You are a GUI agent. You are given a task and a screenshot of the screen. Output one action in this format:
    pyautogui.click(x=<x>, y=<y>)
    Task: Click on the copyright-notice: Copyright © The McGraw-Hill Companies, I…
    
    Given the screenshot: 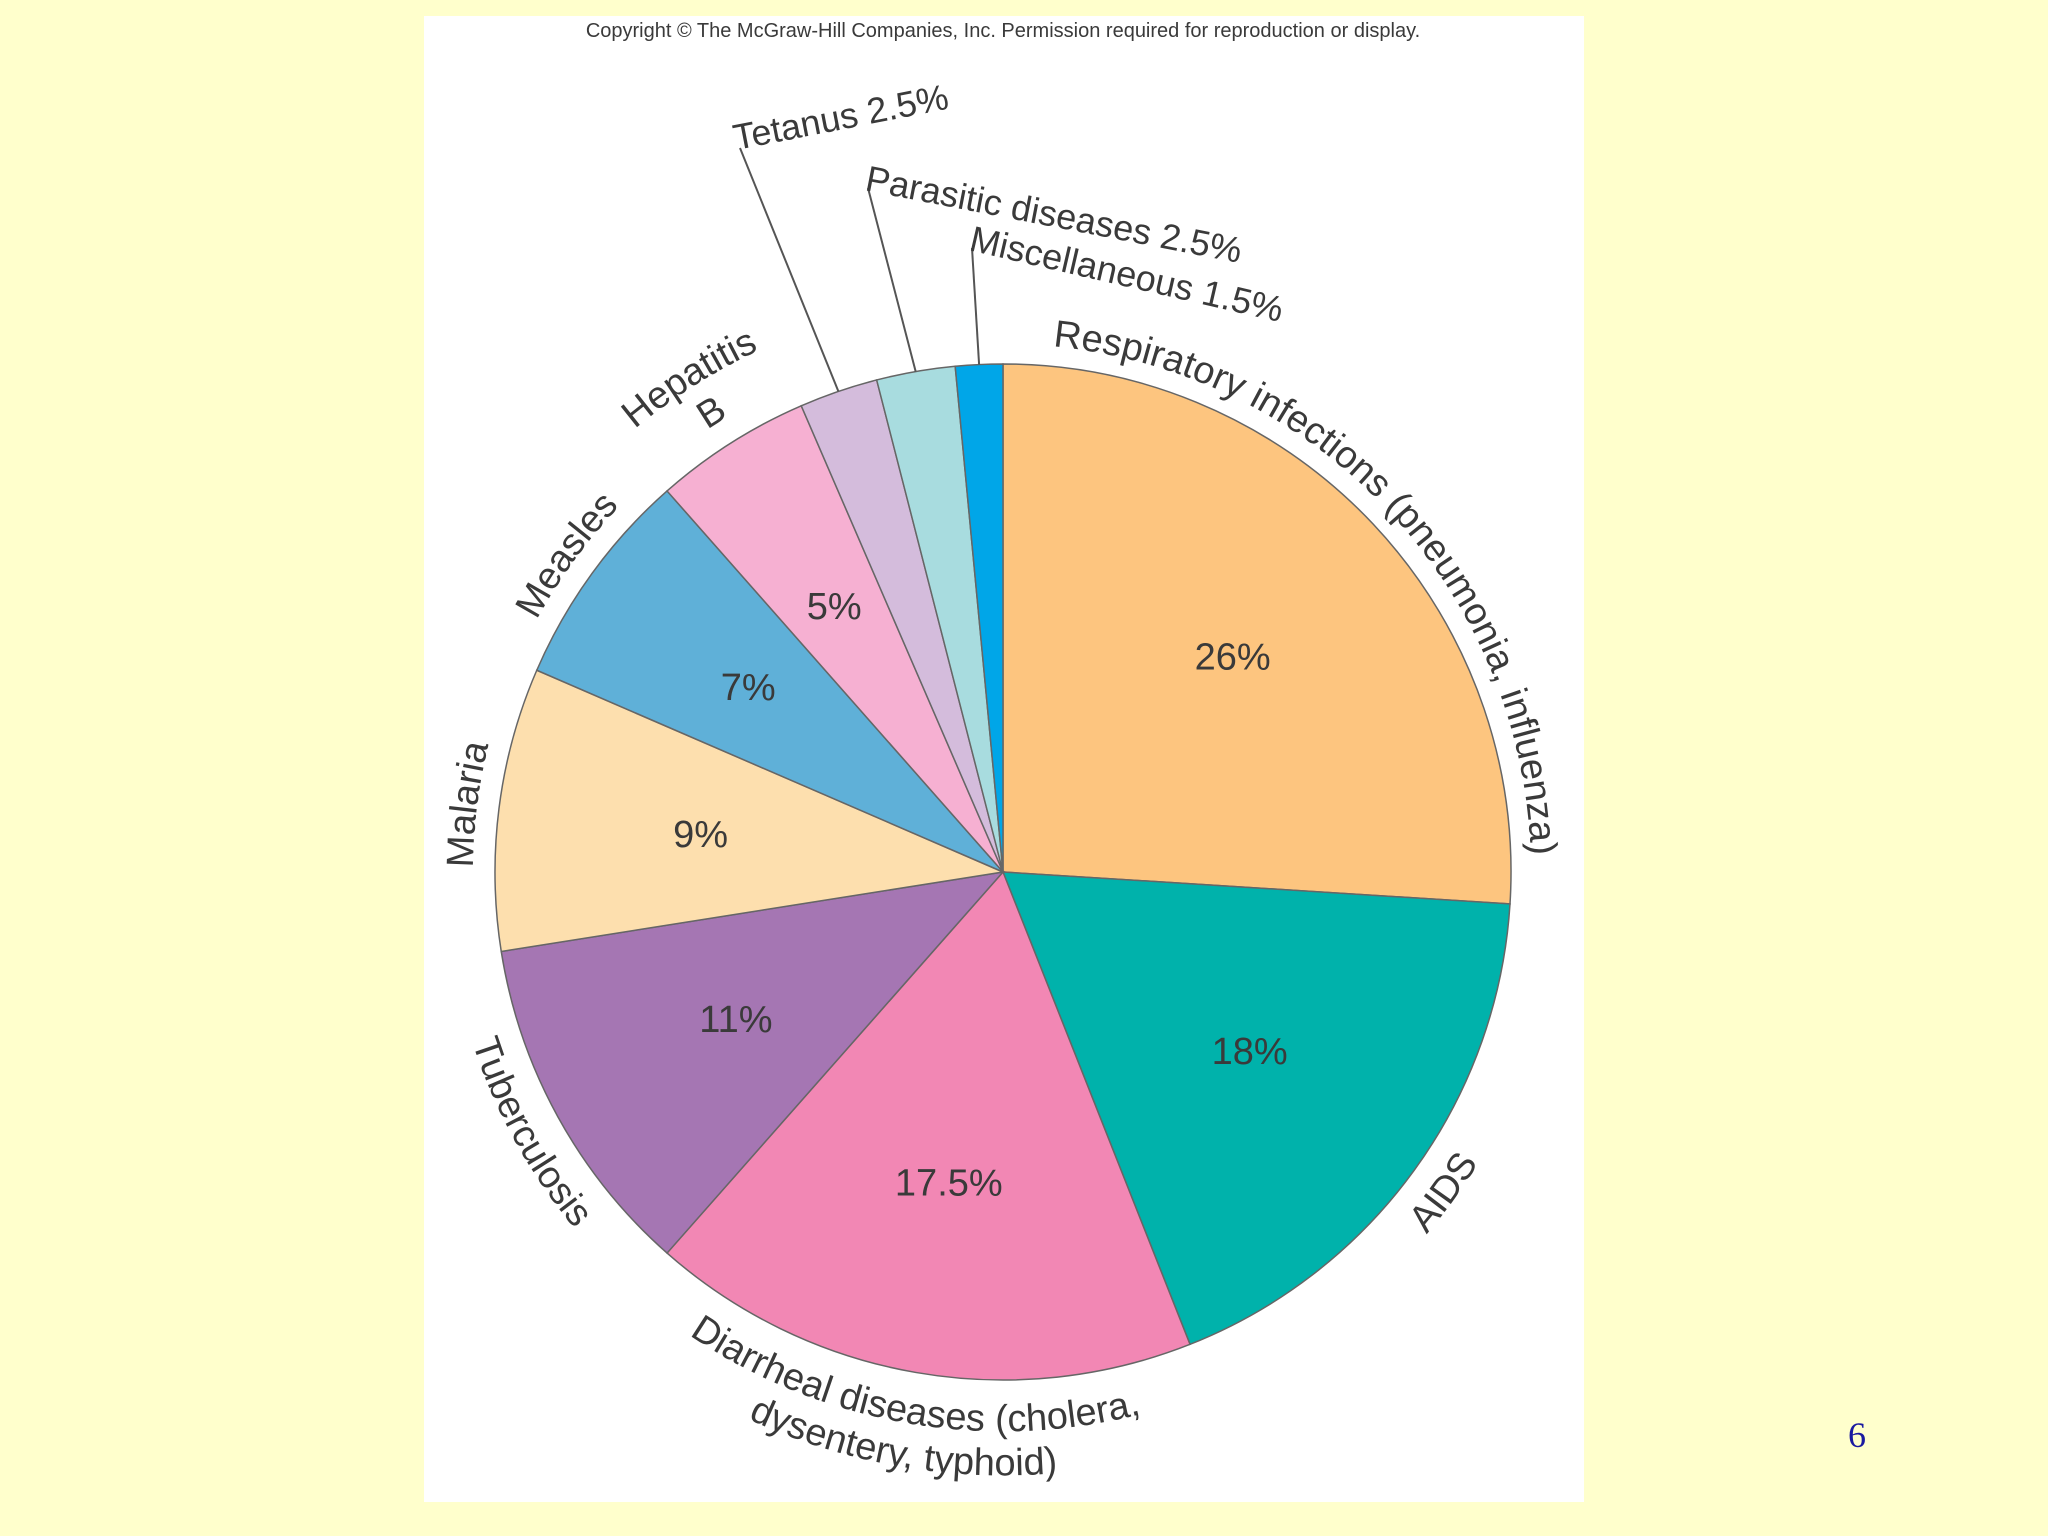 What is the action you would take?
    pyautogui.click(x=1003, y=31)
    